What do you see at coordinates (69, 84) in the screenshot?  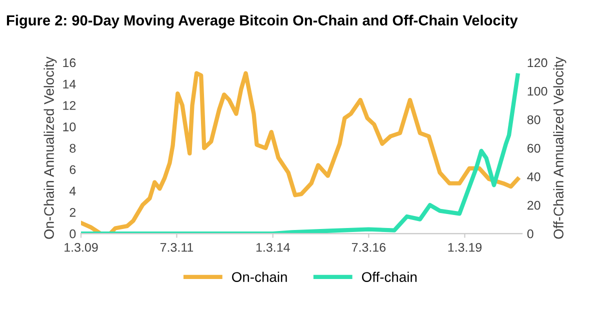 I see `y-tick-label: 14` at bounding box center [69, 84].